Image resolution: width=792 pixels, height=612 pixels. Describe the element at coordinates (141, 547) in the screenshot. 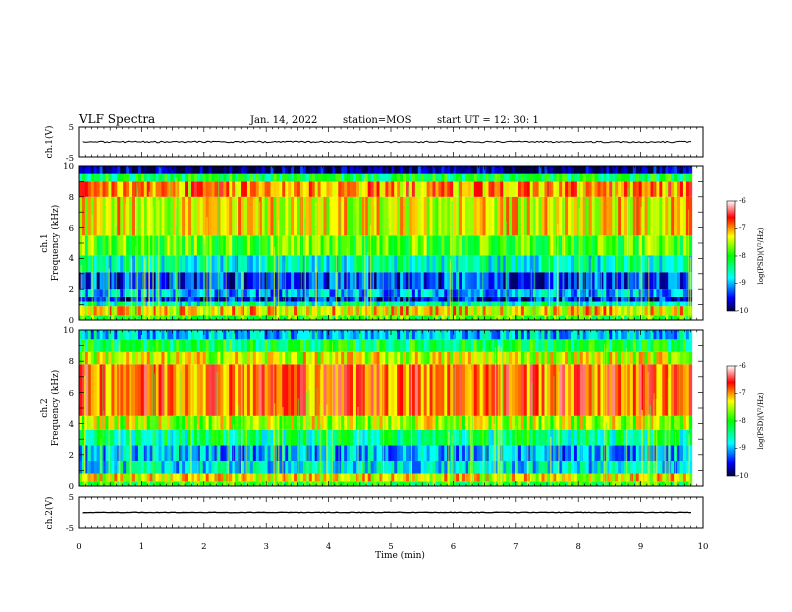

I see `xtick-1: 1` at that location.